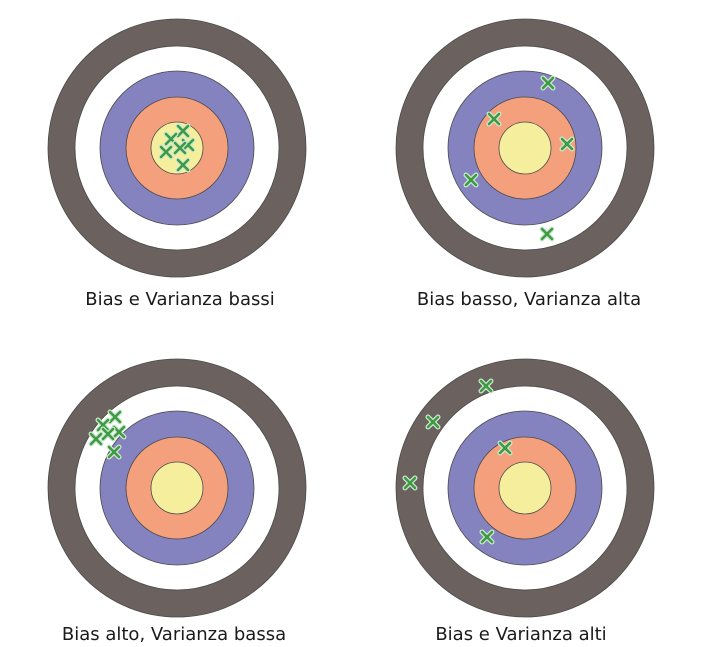  What do you see at coordinates (529, 299) in the screenshot?
I see `panel-caption: Bias basso, Varianza alta` at bounding box center [529, 299].